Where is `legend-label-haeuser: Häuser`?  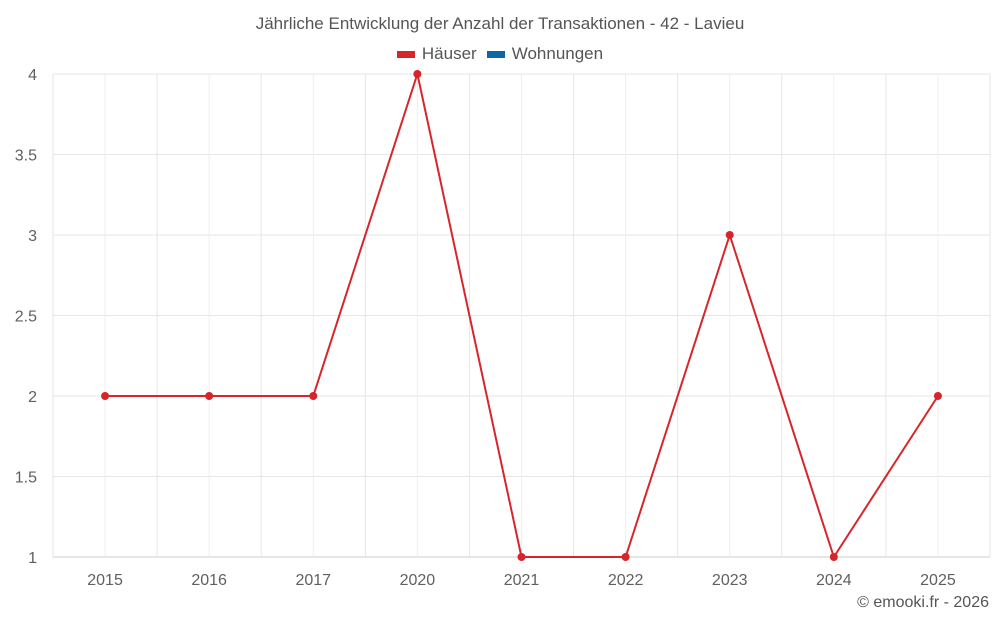
legend-label-haeuser: Häuser is located at coordinates (449, 53).